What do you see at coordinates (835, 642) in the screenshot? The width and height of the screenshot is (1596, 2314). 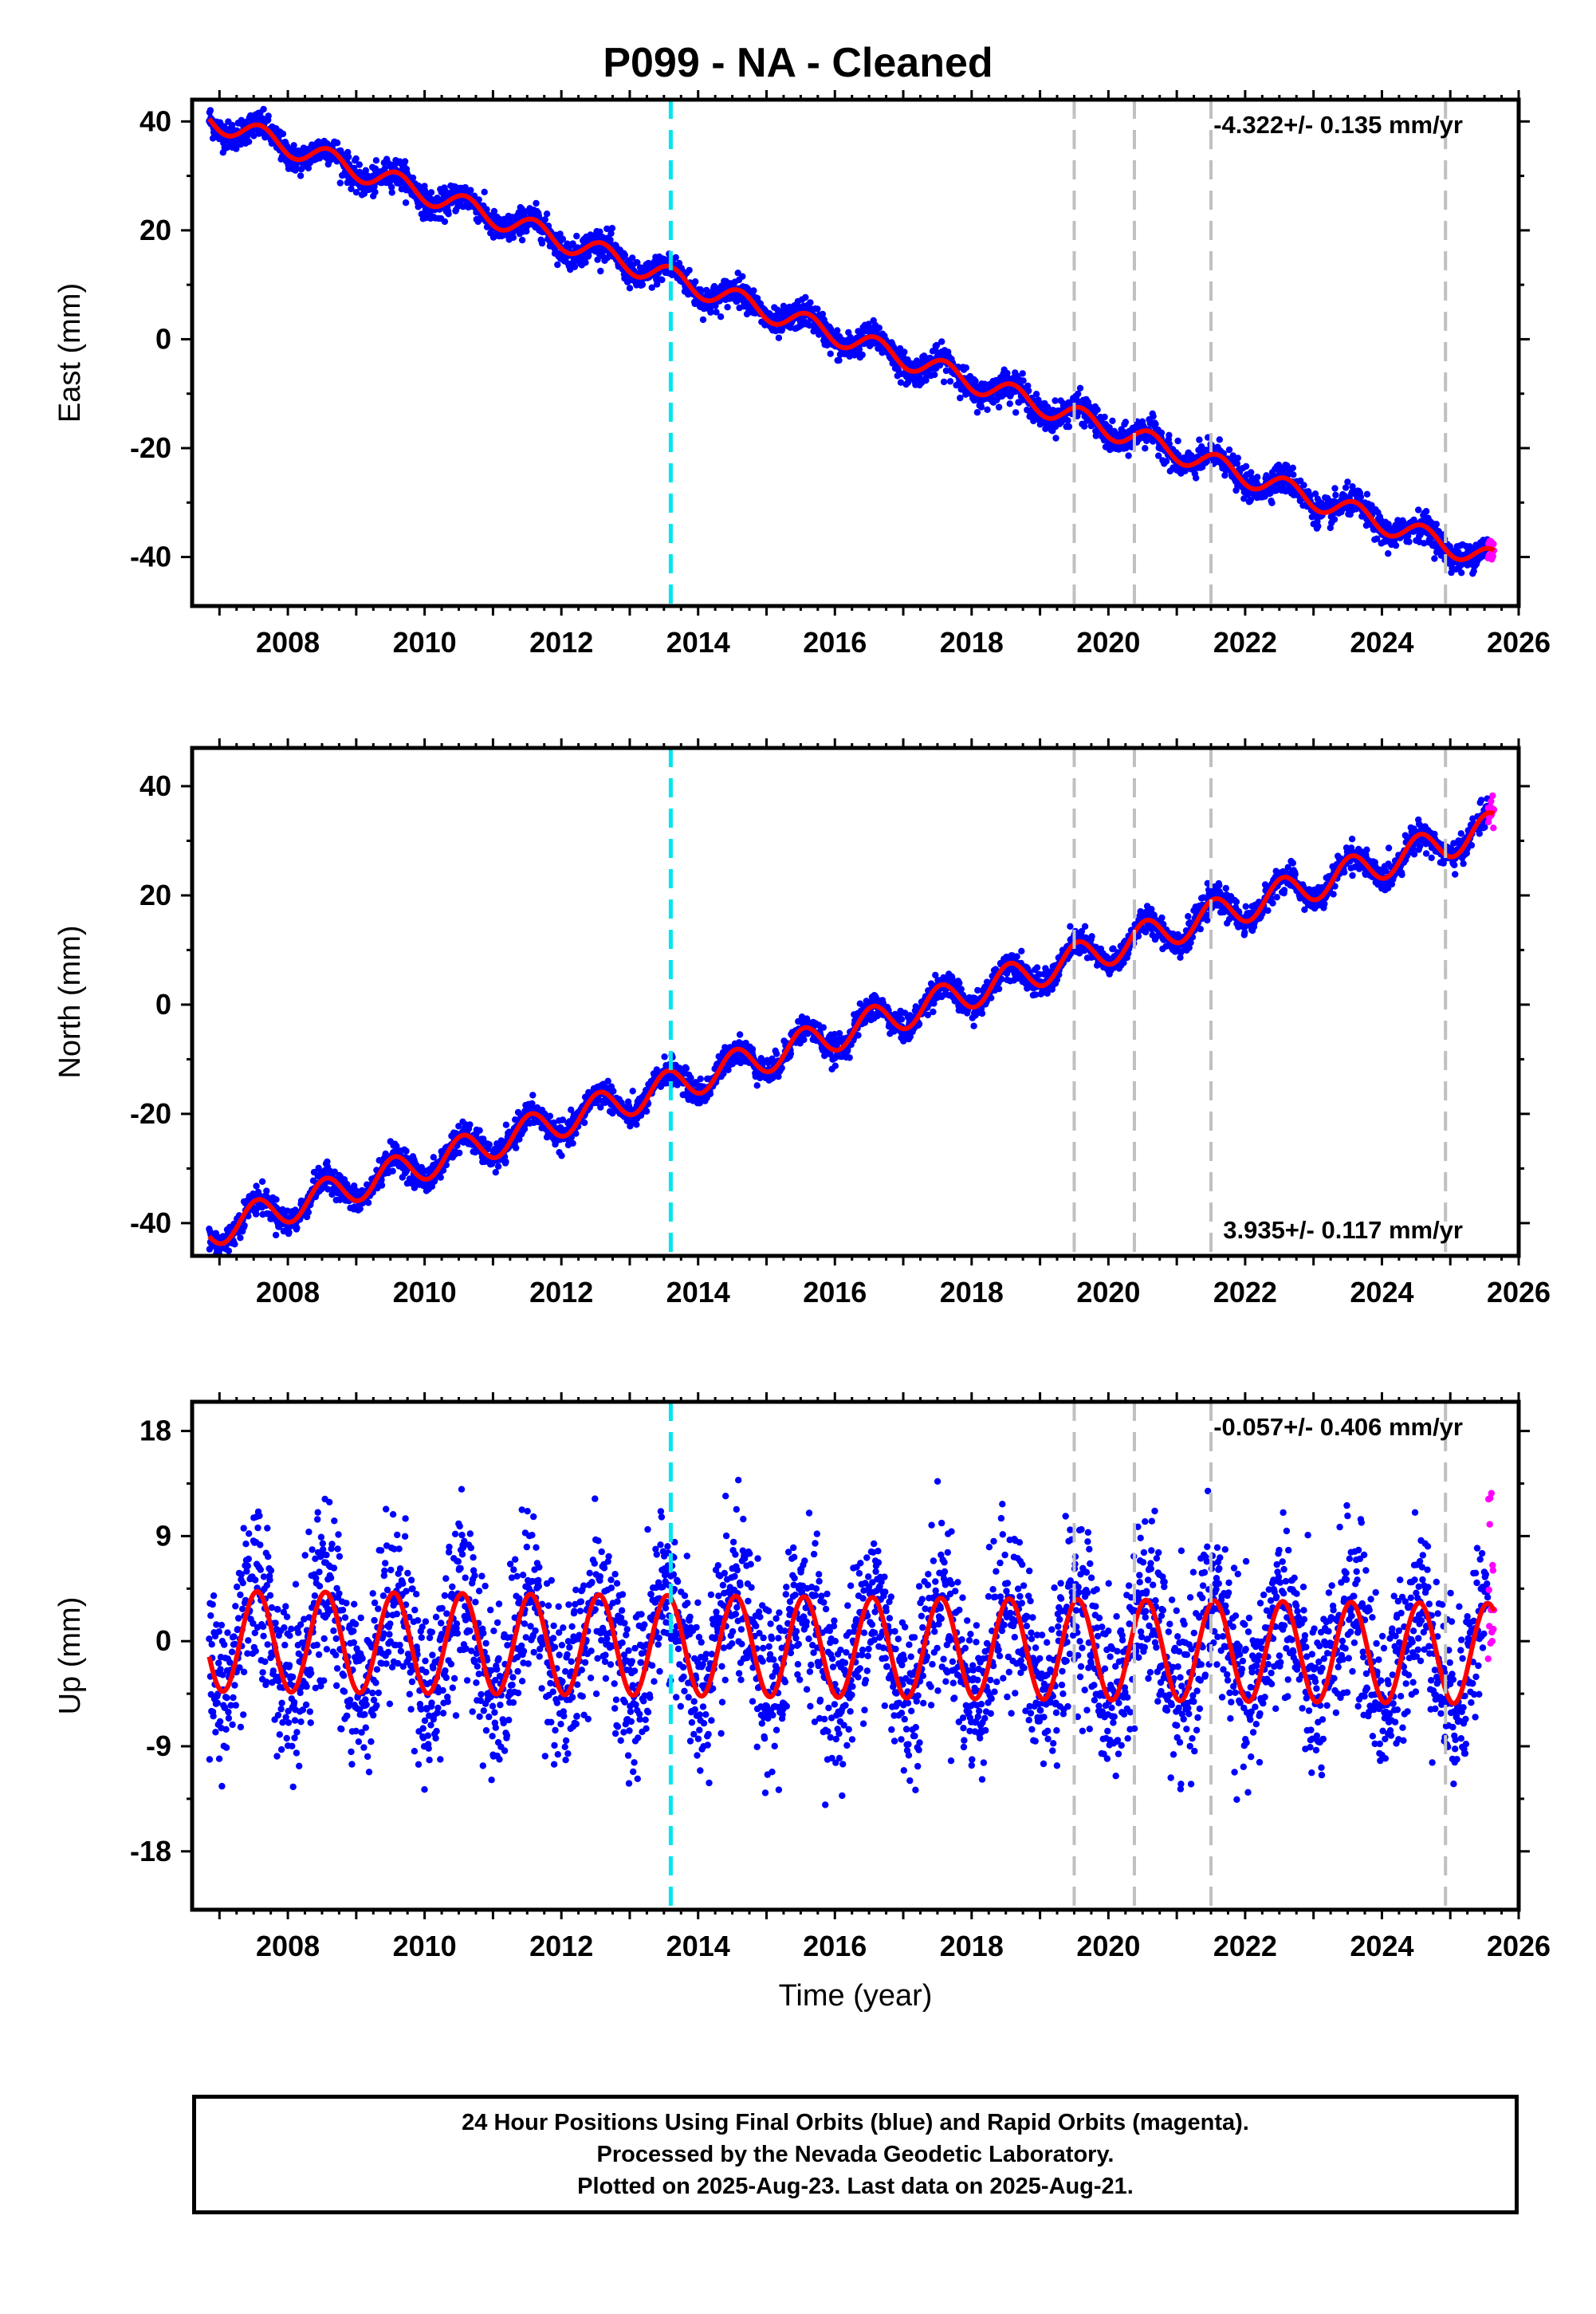 I see `x-tick-label: 2016` at bounding box center [835, 642].